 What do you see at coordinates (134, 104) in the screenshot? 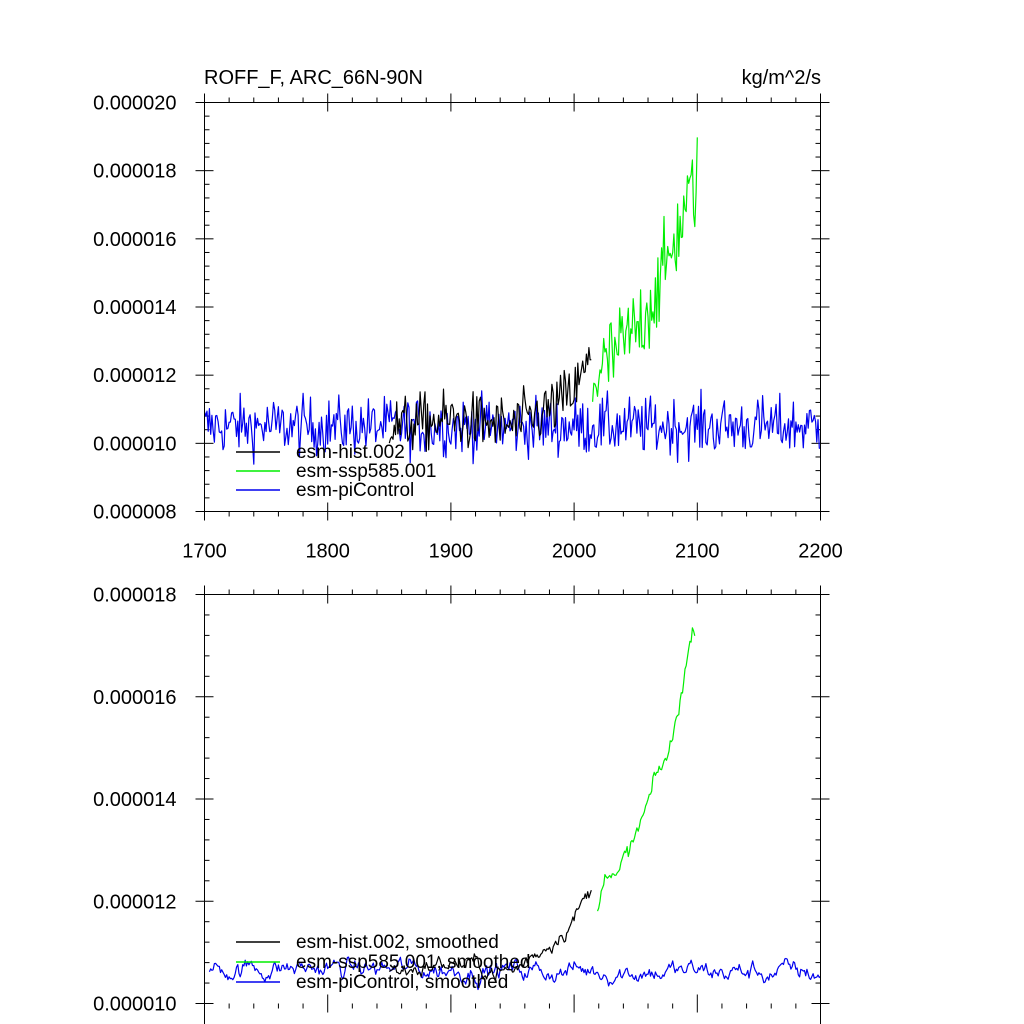
I see `y-tick-label: 0.000020` at bounding box center [134, 104].